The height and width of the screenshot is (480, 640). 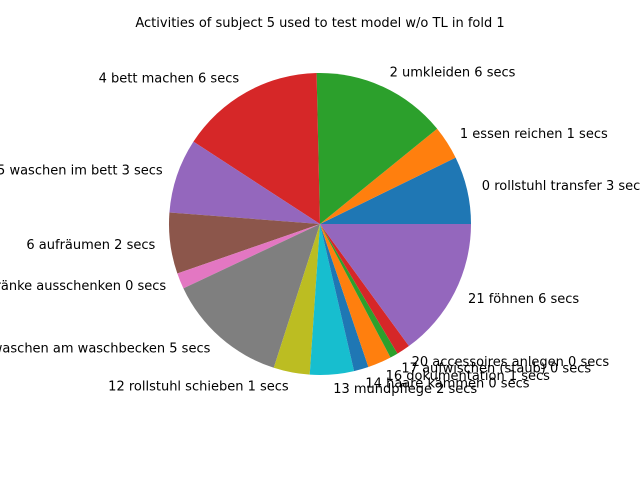 I want to click on pie-slice-label: 0 rollstuhl transfer 3 secs, so click(x=561, y=186).